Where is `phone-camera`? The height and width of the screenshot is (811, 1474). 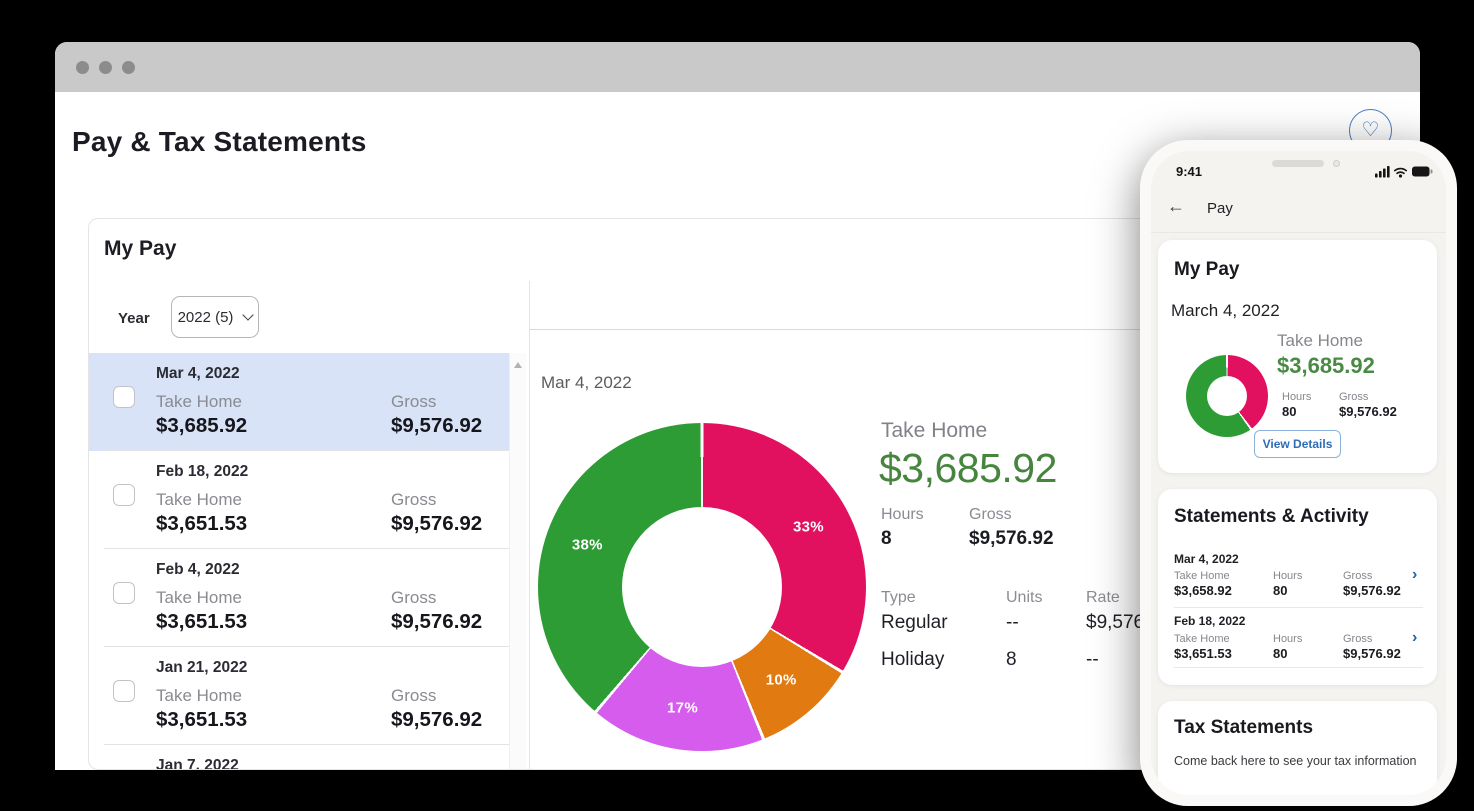 phone-camera is located at coordinates (1336, 163).